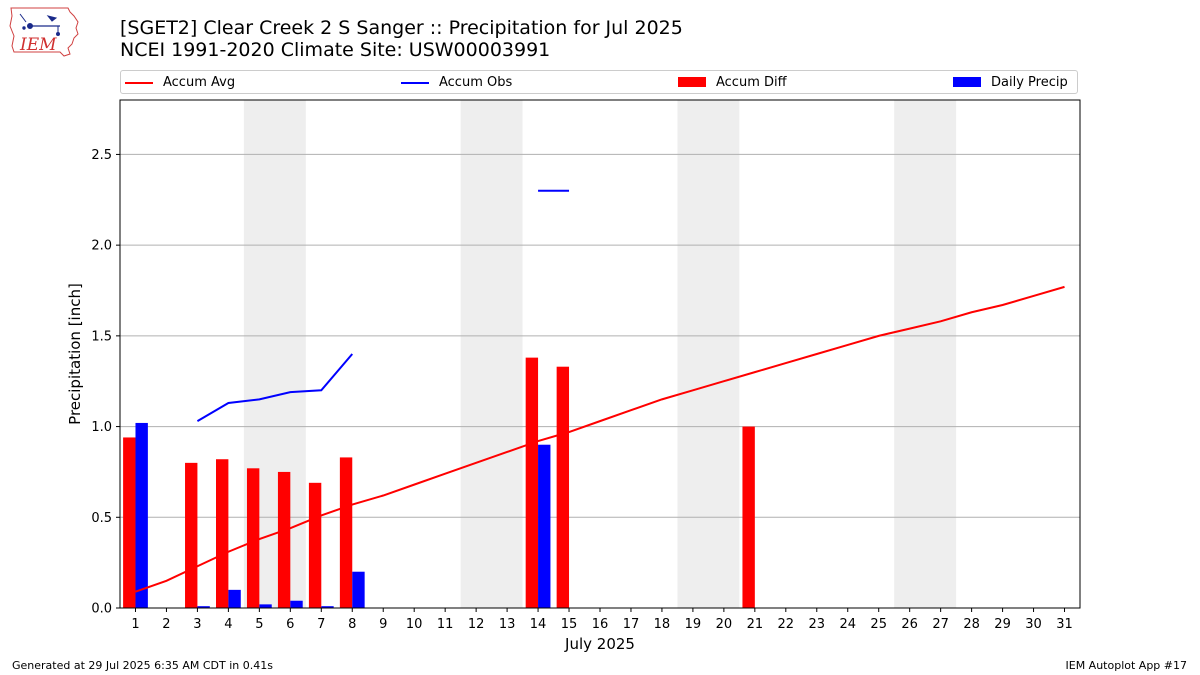 The height and width of the screenshot is (675, 1200). I want to click on x-tick-label: 13, so click(507, 624).